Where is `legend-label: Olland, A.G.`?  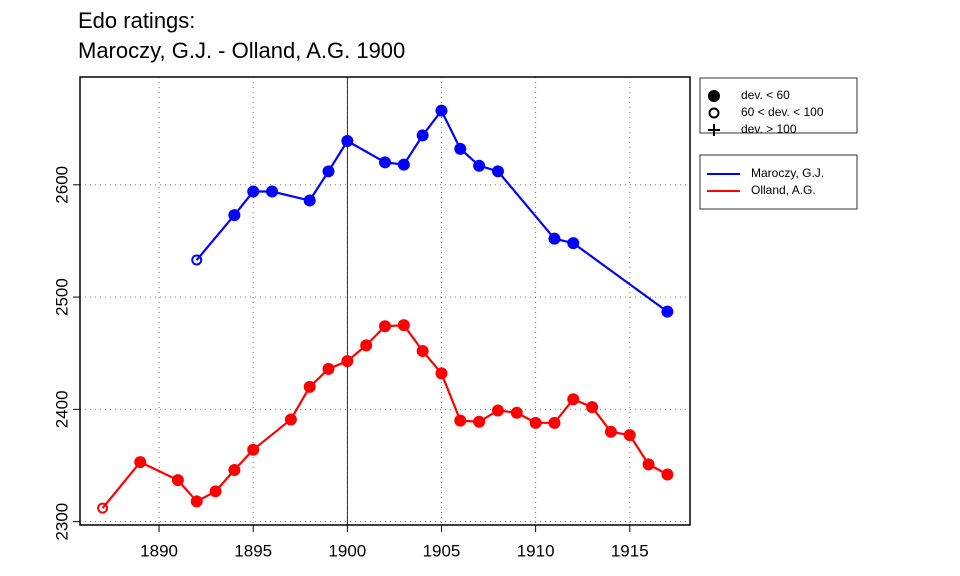 legend-label: Olland, A.G. is located at coordinates (783, 190).